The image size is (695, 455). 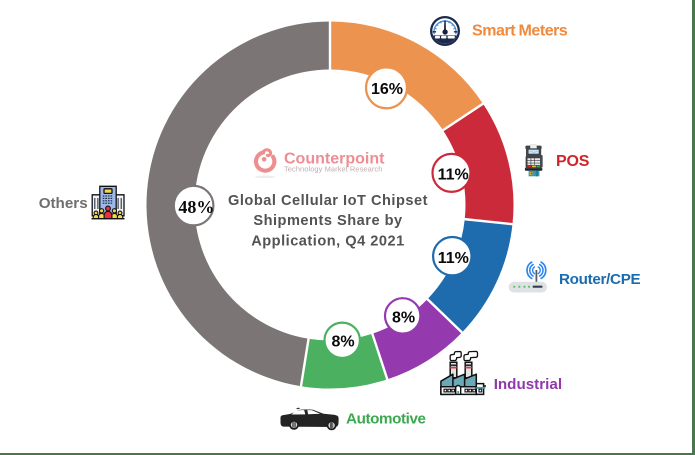 I want to click on svg-text: Application, Q4 2021, so click(x=328, y=241).